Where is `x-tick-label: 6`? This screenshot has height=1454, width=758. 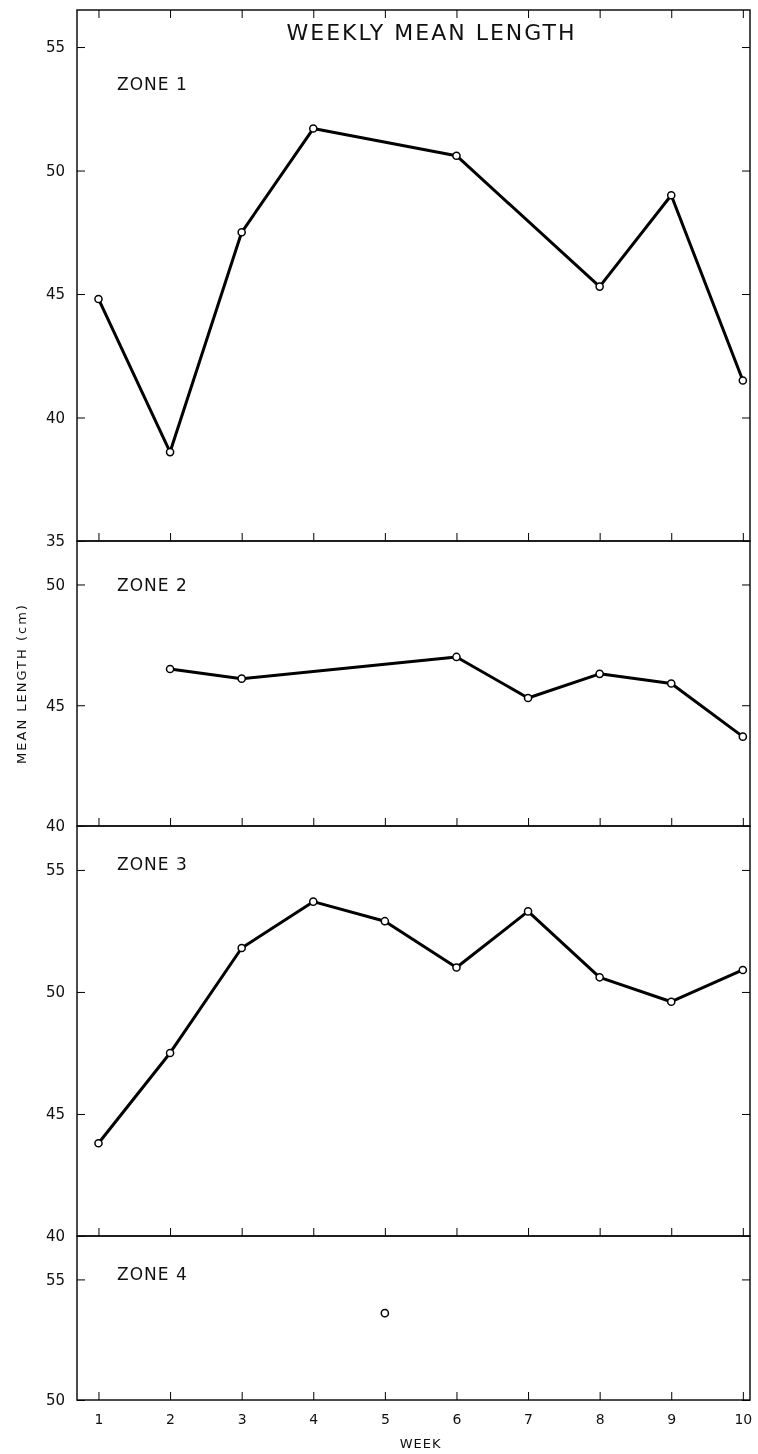
x-tick-label: 6 is located at coordinates (457, 1418).